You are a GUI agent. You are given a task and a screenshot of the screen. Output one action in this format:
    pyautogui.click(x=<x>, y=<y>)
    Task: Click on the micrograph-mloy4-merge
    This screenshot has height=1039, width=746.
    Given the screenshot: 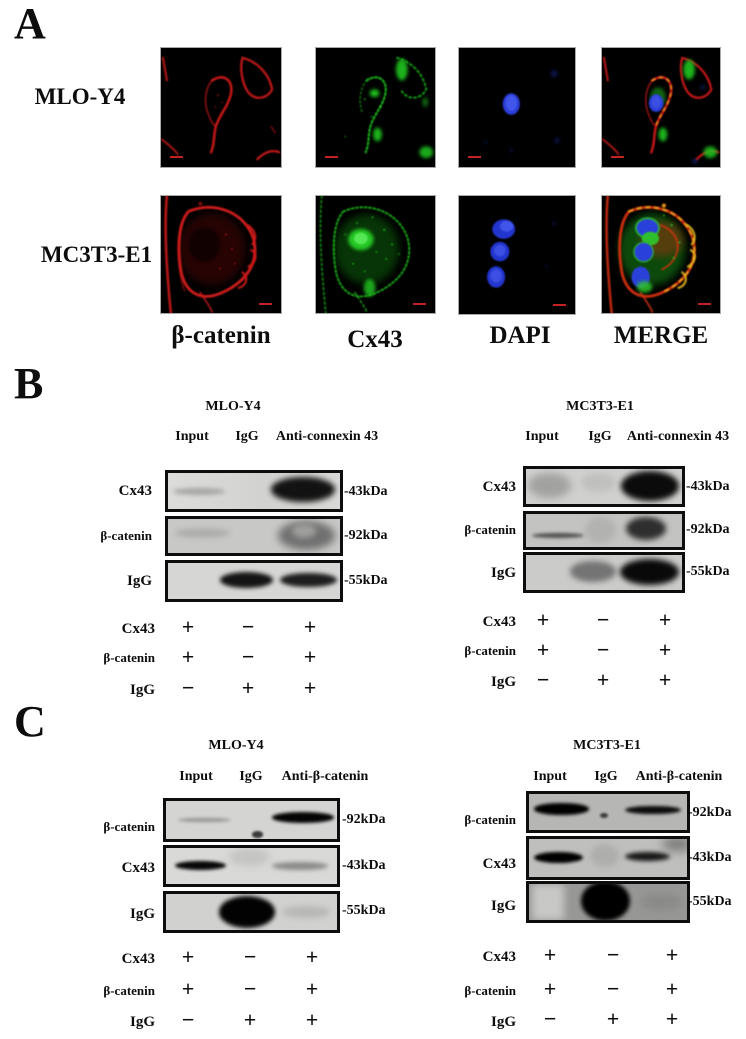 What is the action you would take?
    pyautogui.click(x=661, y=107)
    